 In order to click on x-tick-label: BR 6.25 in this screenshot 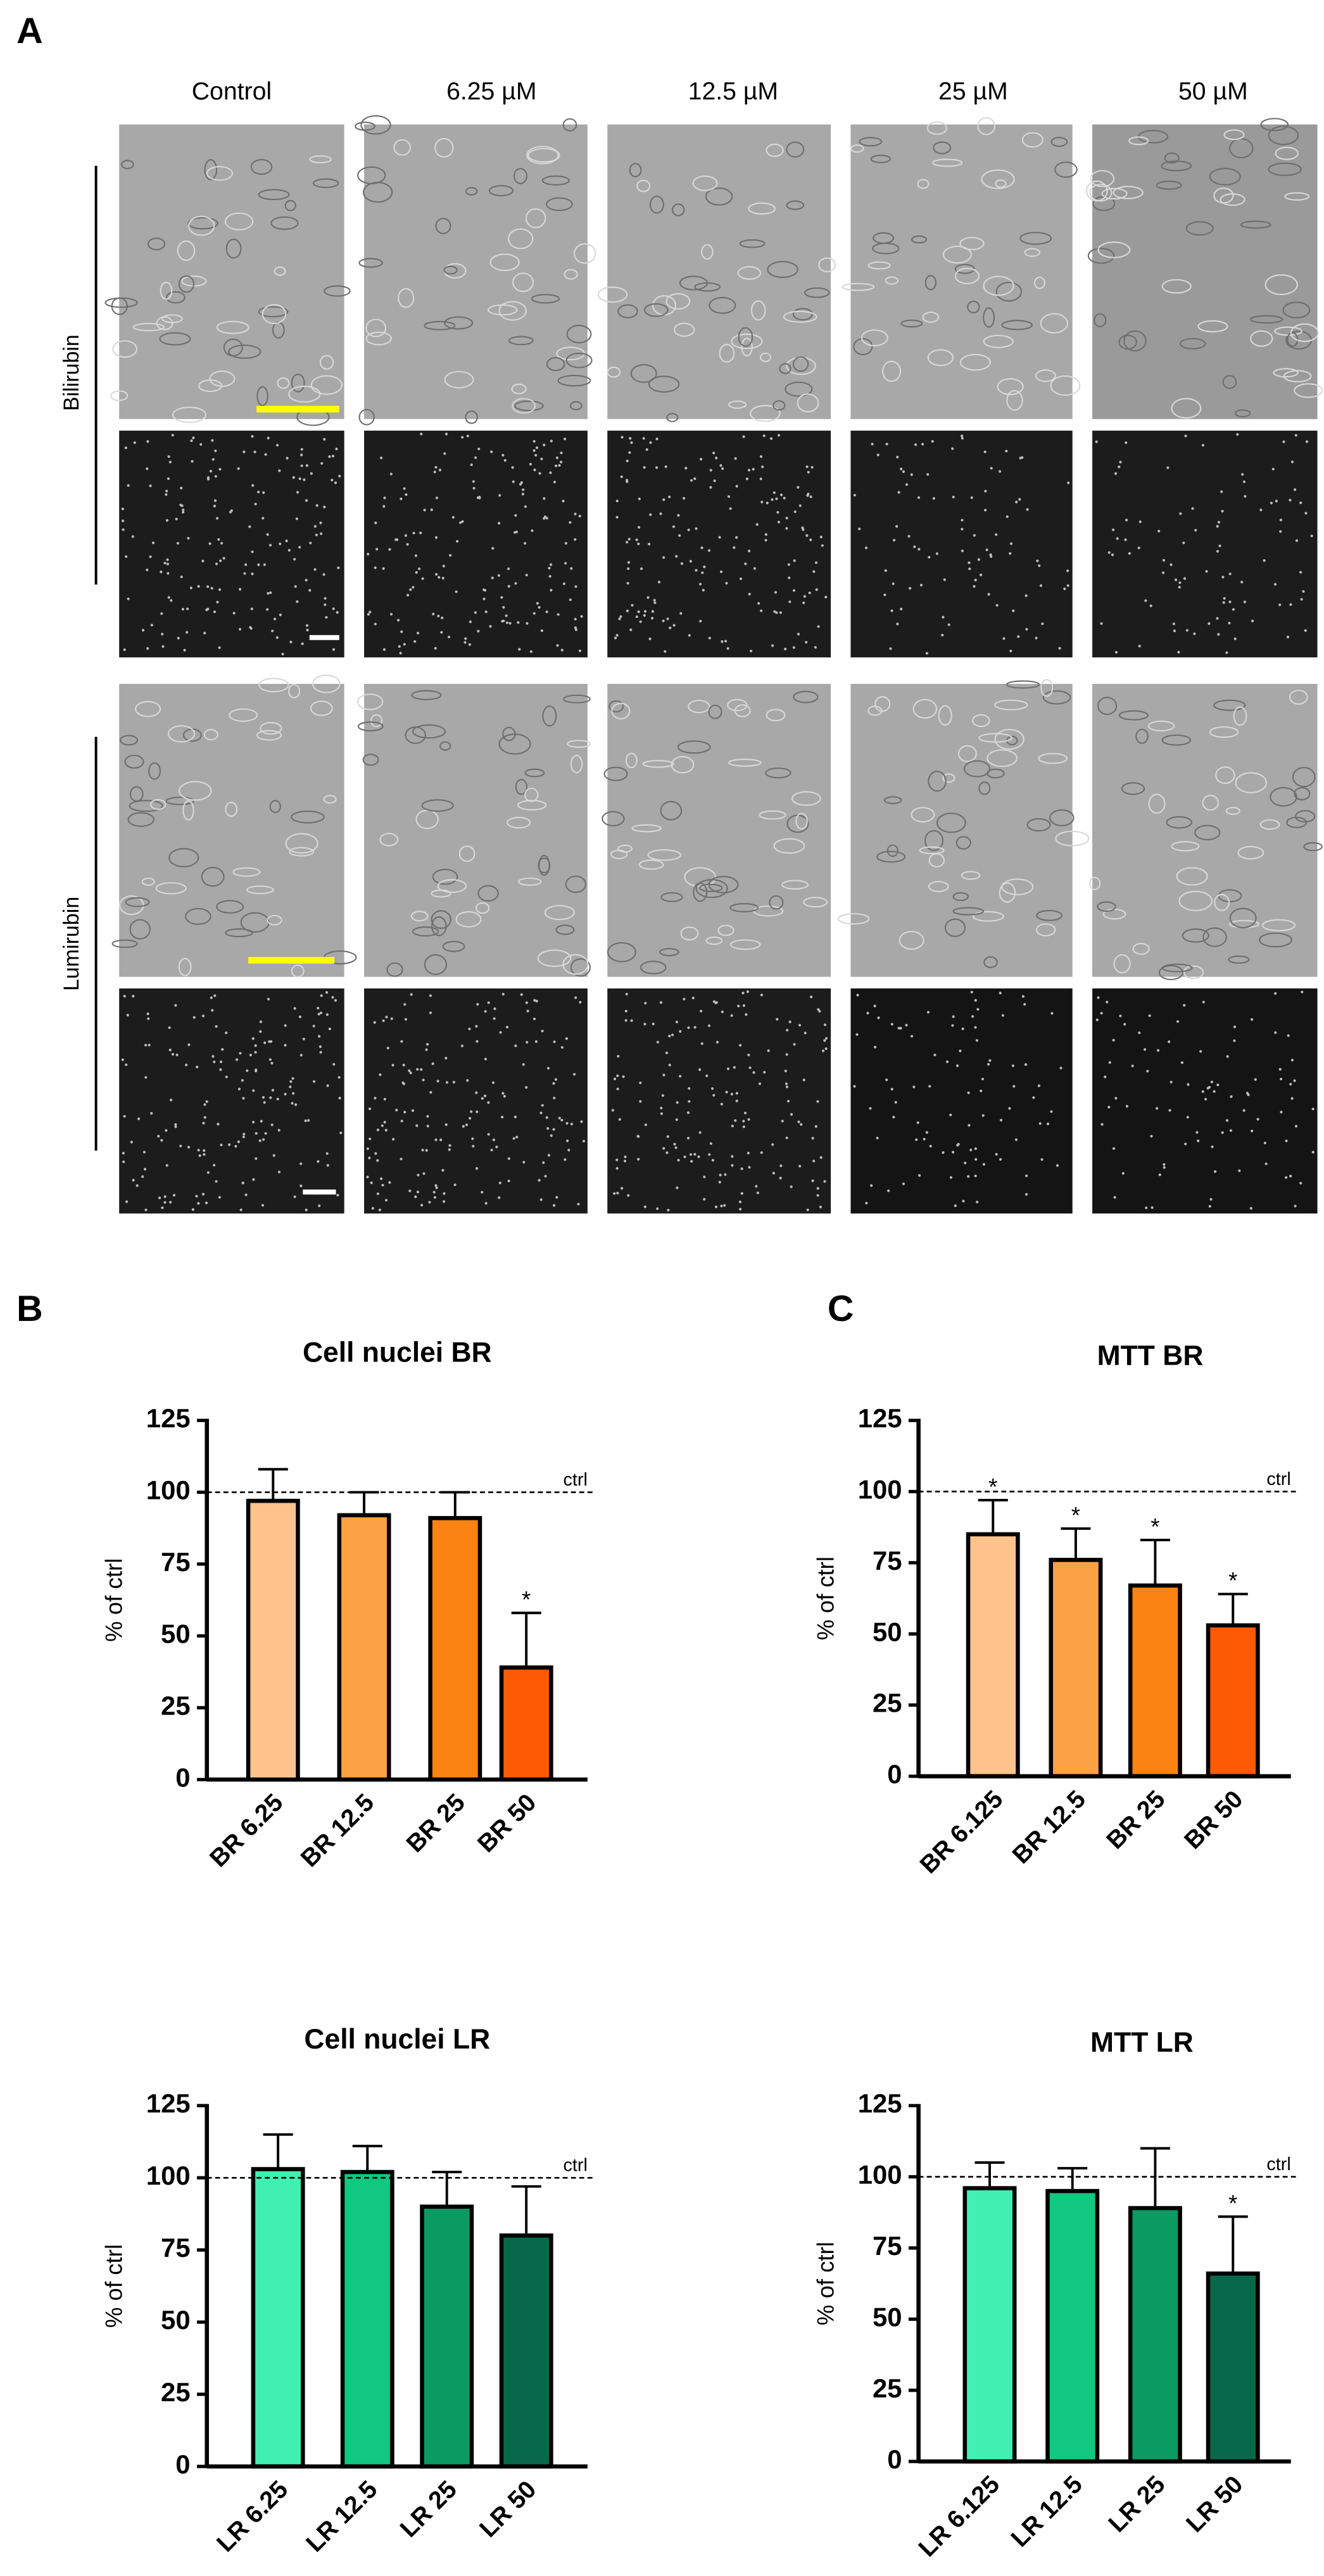, I will do `click(246, 1831)`.